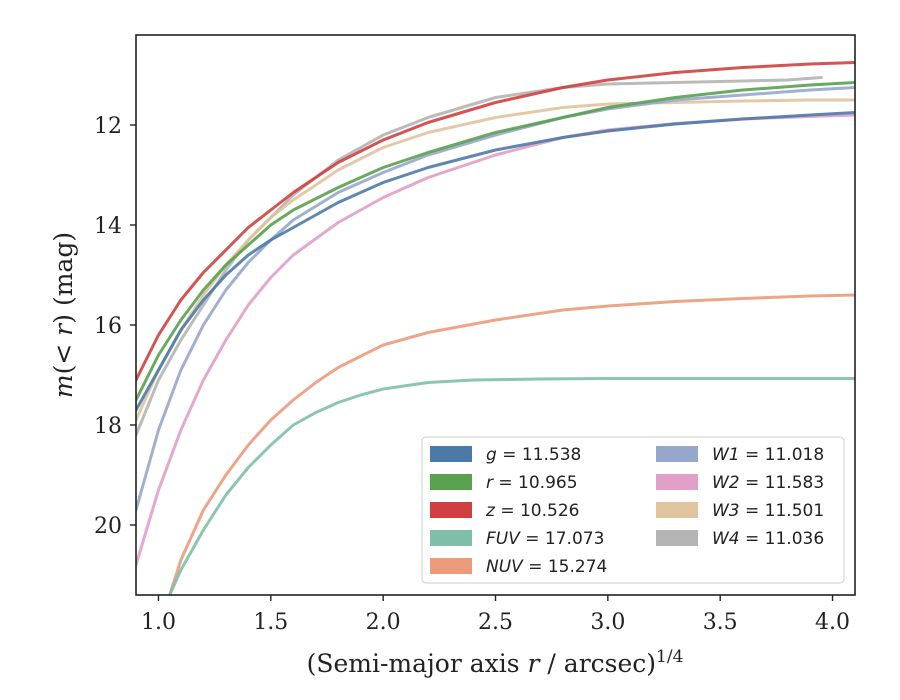 The width and height of the screenshot is (900, 700). Describe the element at coordinates (108, 326) in the screenshot. I see `y-tick-label: 16` at that location.